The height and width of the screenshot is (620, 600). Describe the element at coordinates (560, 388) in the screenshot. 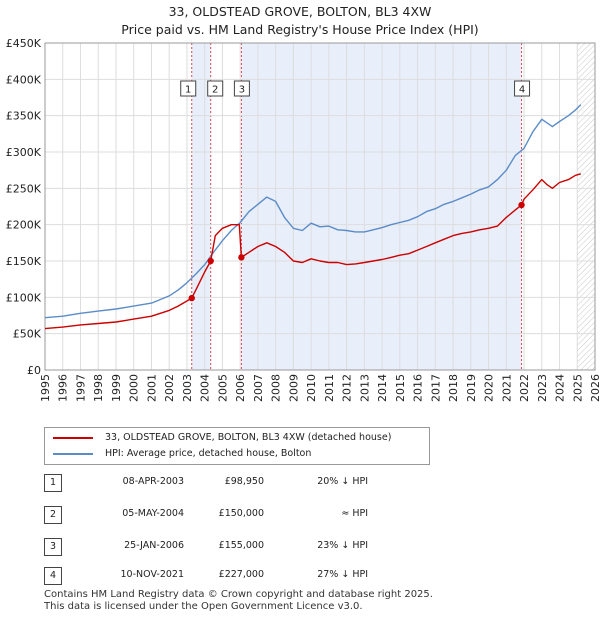

I see `x-tick-label: 2024` at that location.